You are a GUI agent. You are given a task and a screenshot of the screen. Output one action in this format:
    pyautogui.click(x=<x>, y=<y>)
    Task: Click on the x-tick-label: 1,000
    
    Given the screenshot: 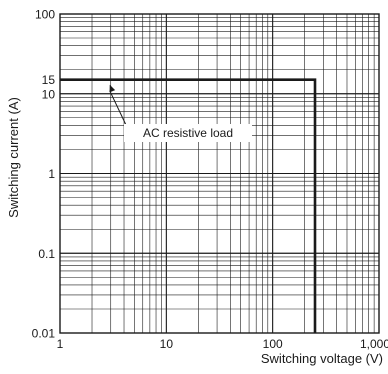 What is the action you would take?
    pyautogui.click(x=374, y=344)
    